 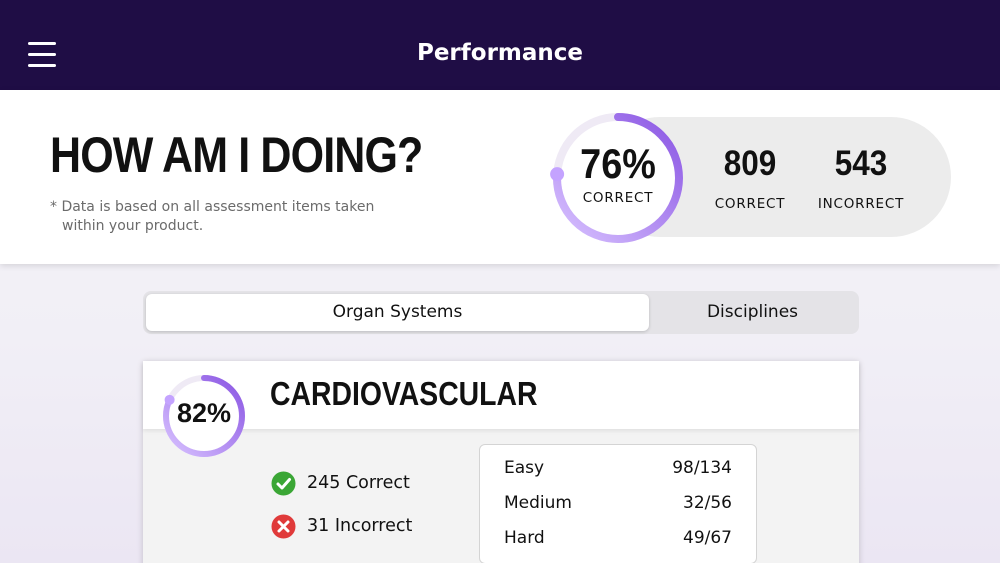 I want to click on difficulty-level: Medium, so click(x=538, y=503).